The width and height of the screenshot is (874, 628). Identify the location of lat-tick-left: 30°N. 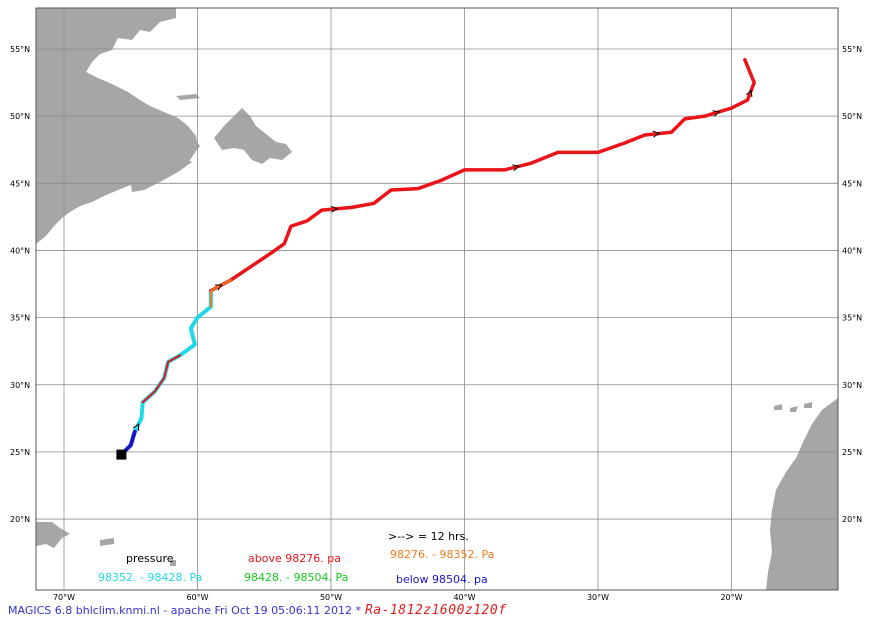
(20, 385).